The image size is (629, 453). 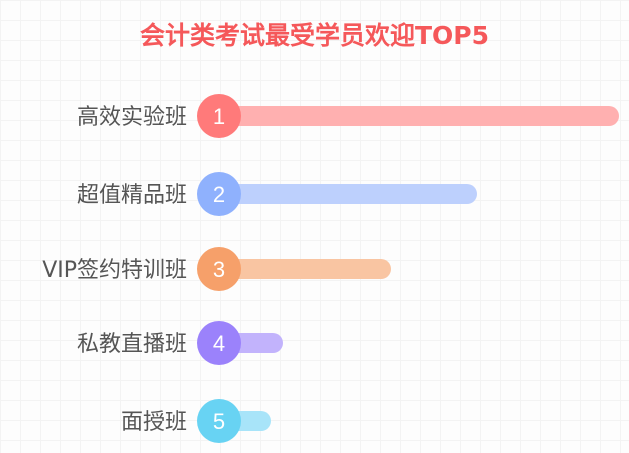 I want to click on rank-label: 4, so click(x=219, y=343).